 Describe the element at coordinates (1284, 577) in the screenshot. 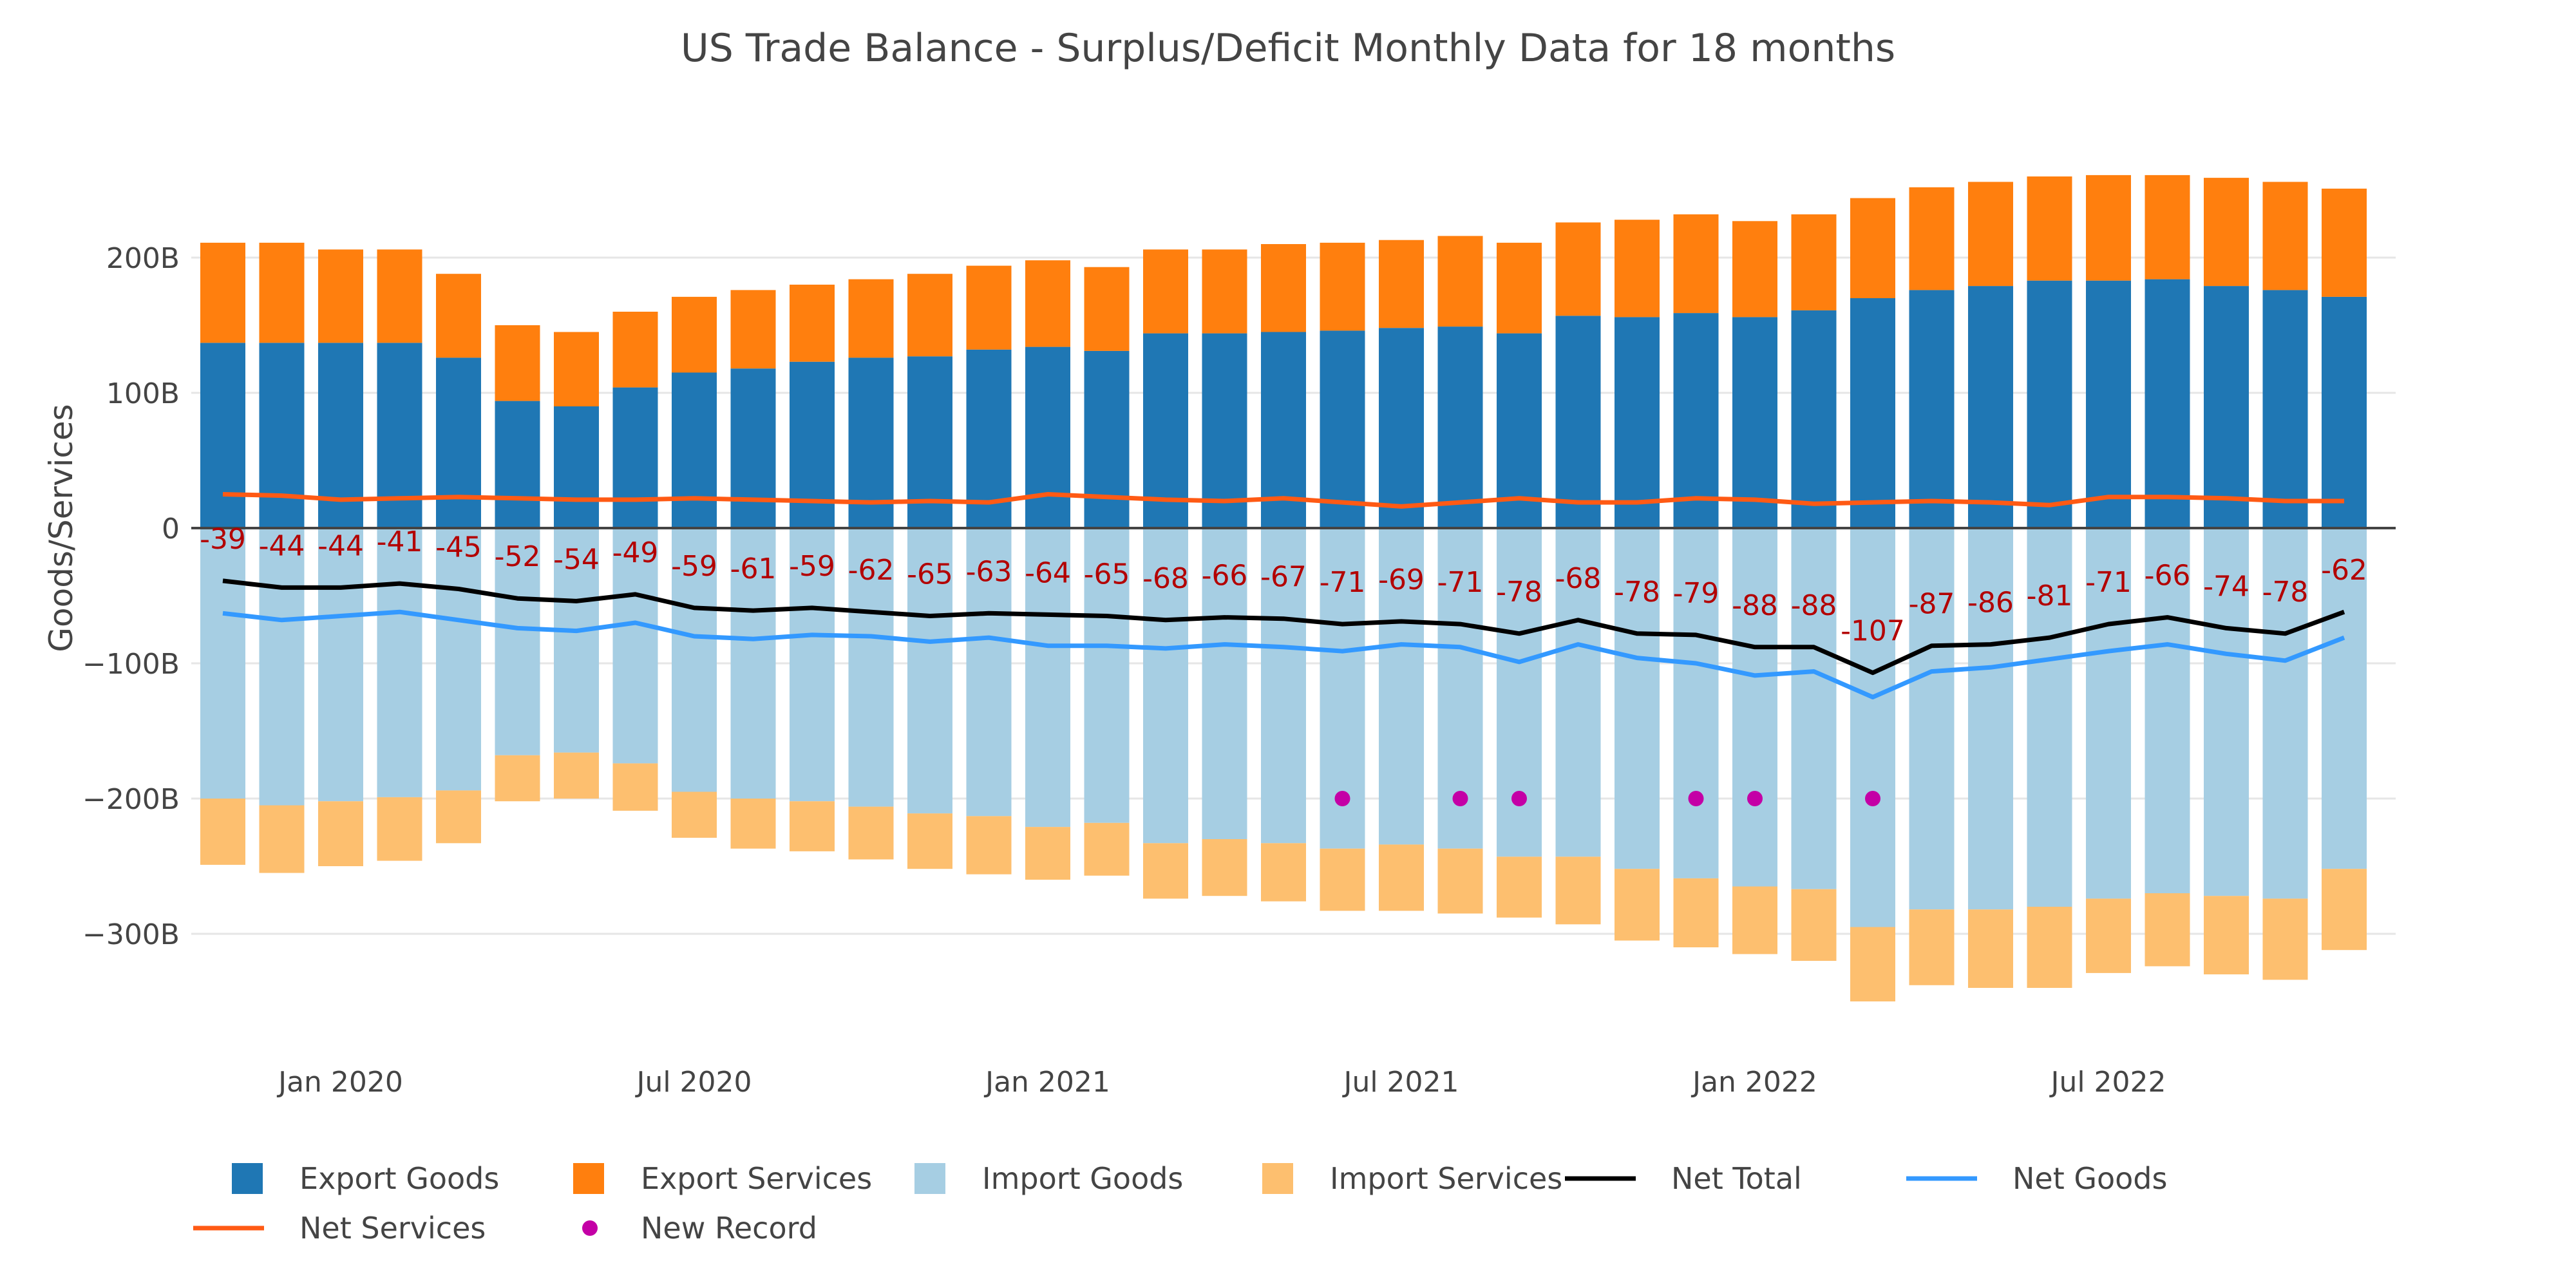

I see `net-total-label: -67` at that location.